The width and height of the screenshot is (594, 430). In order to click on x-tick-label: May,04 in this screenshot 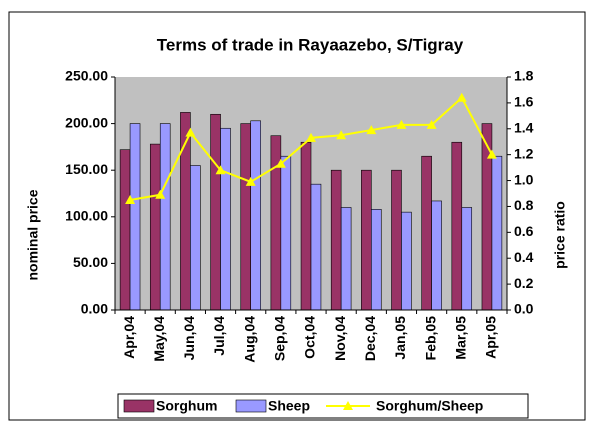, I will do `click(159, 339)`.